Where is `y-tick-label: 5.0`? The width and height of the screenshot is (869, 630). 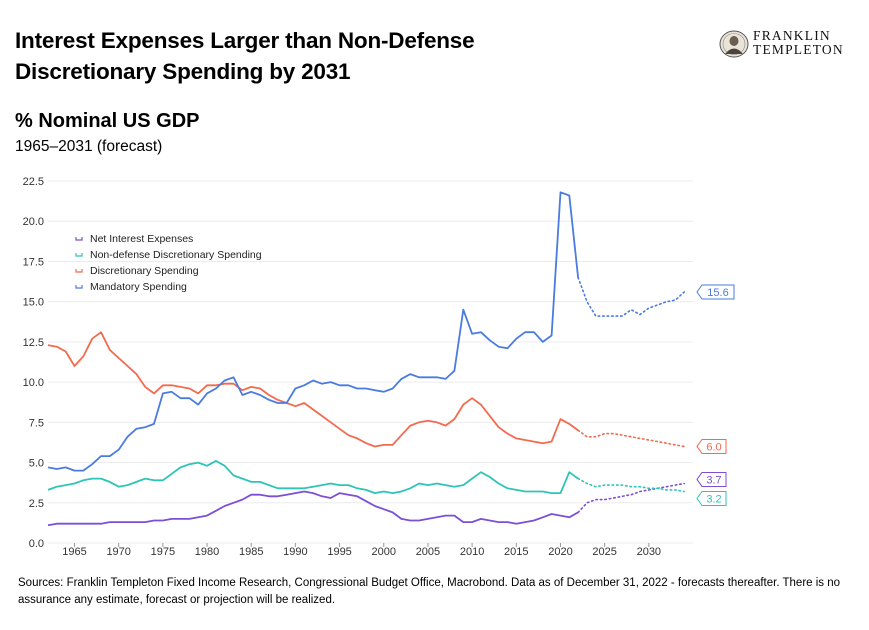
y-tick-label: 5.0 is located at coordinates (36, 464).